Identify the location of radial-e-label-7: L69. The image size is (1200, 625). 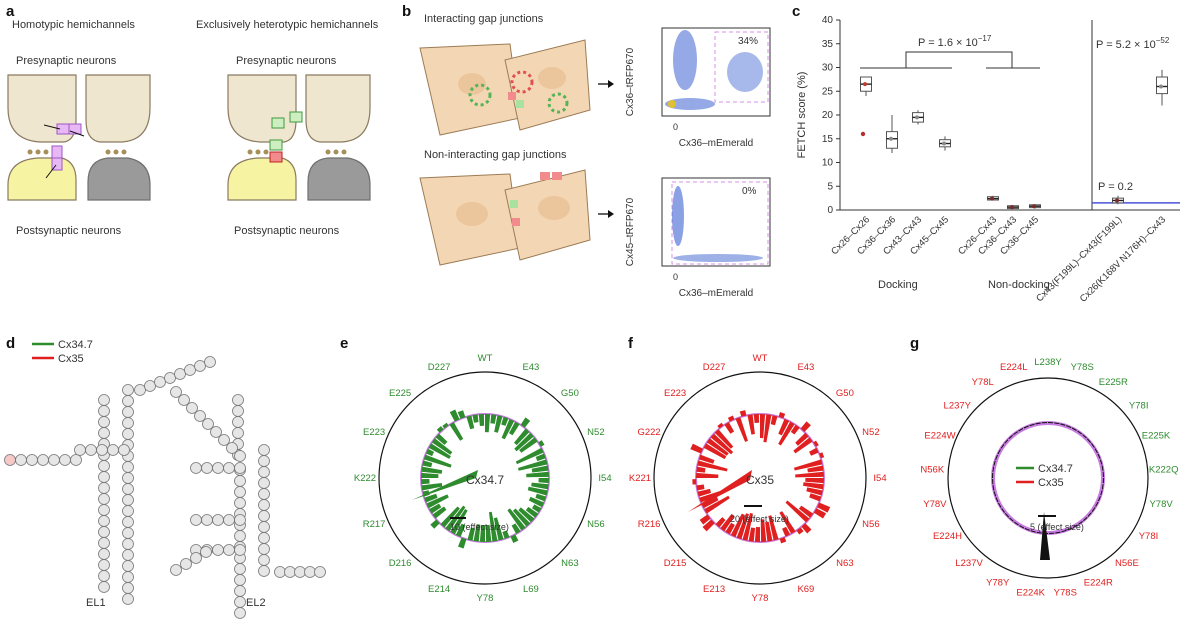
(531, 589).